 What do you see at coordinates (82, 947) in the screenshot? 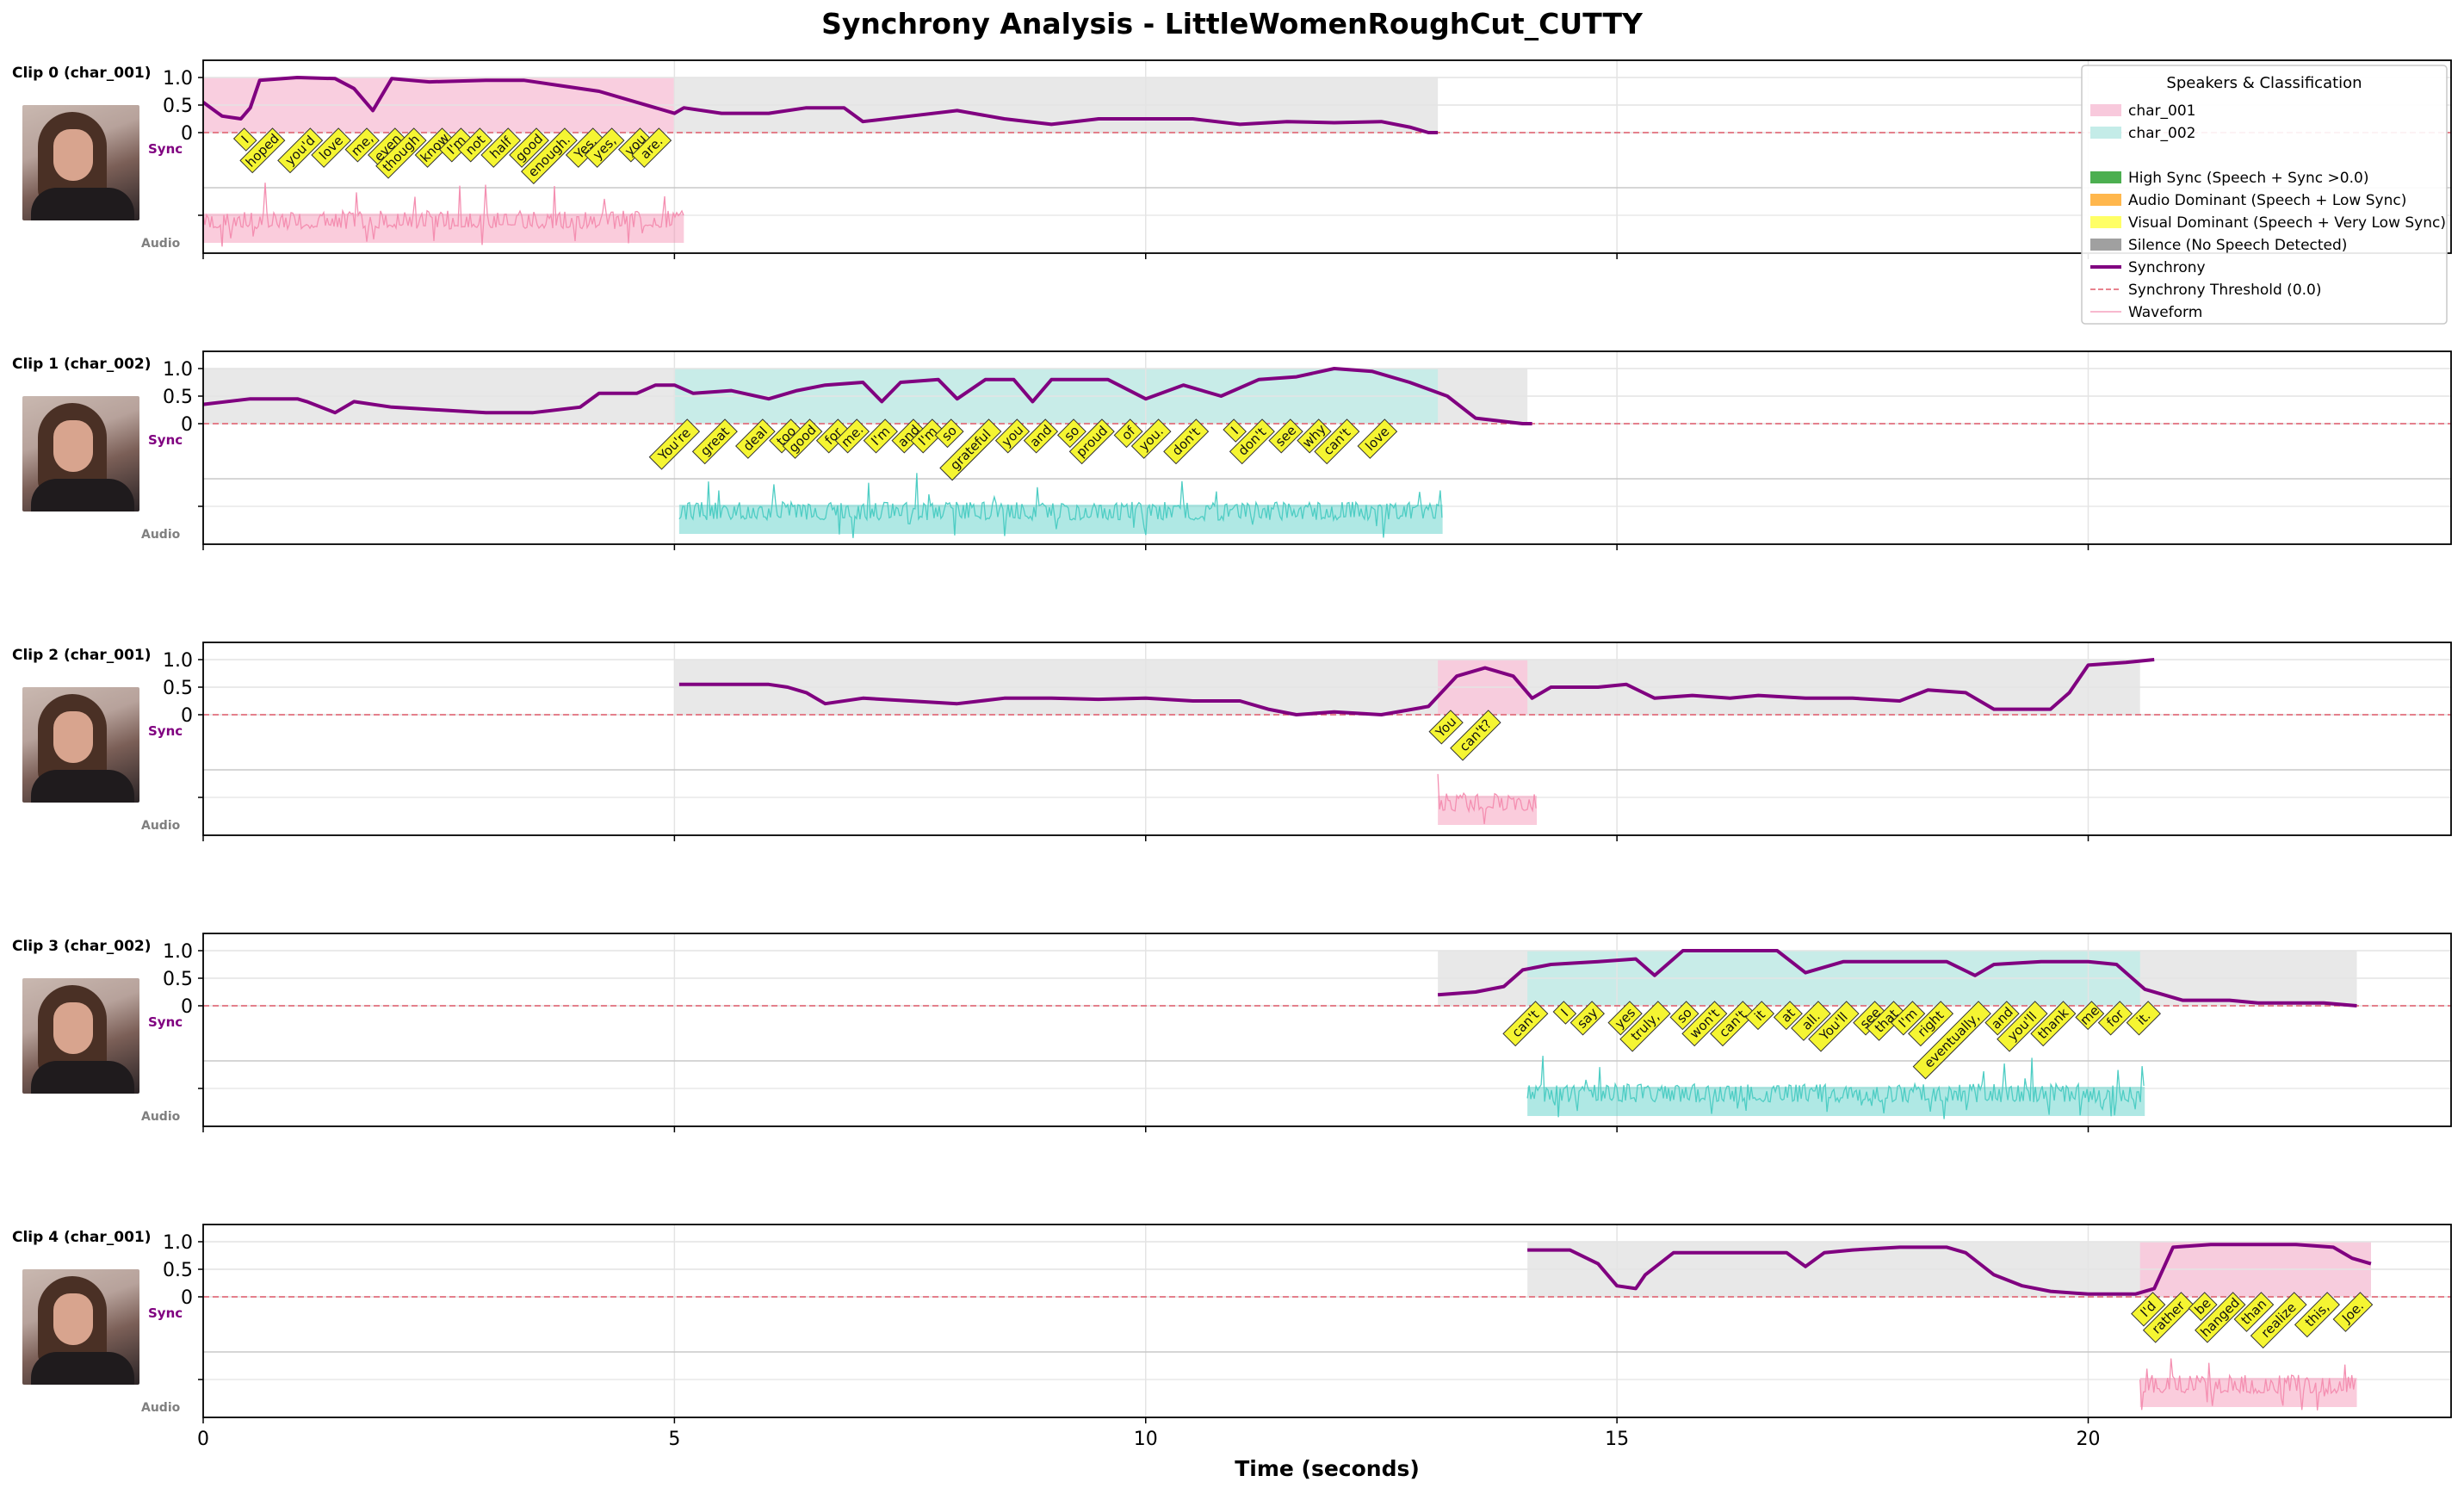
I see `clip-label: Clip 3 (char_002)` at bounding box center [82, 947].